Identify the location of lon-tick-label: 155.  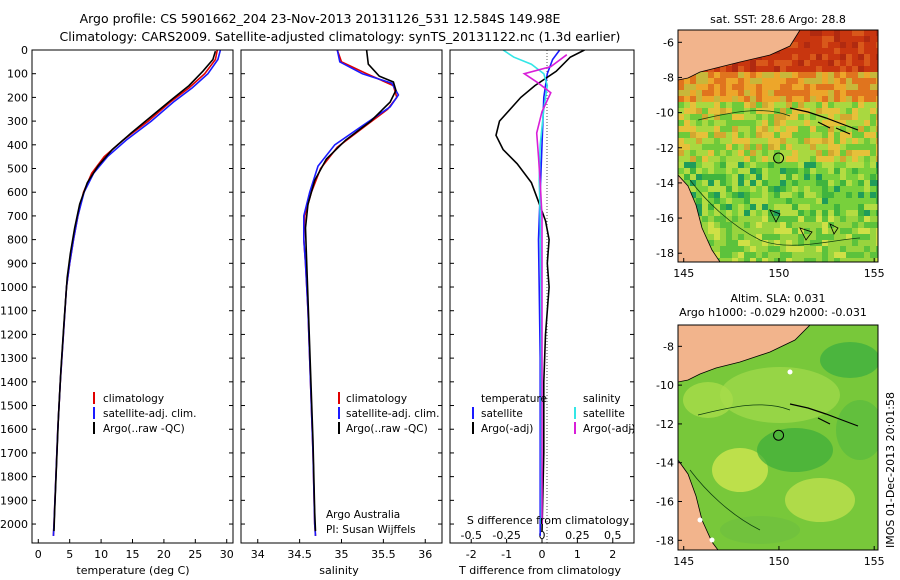
(874, 561).